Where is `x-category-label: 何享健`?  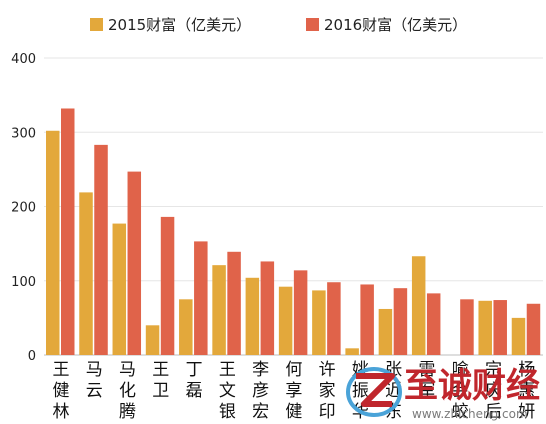 x-category-label: 何享健 is located at coordinates (293, 391).